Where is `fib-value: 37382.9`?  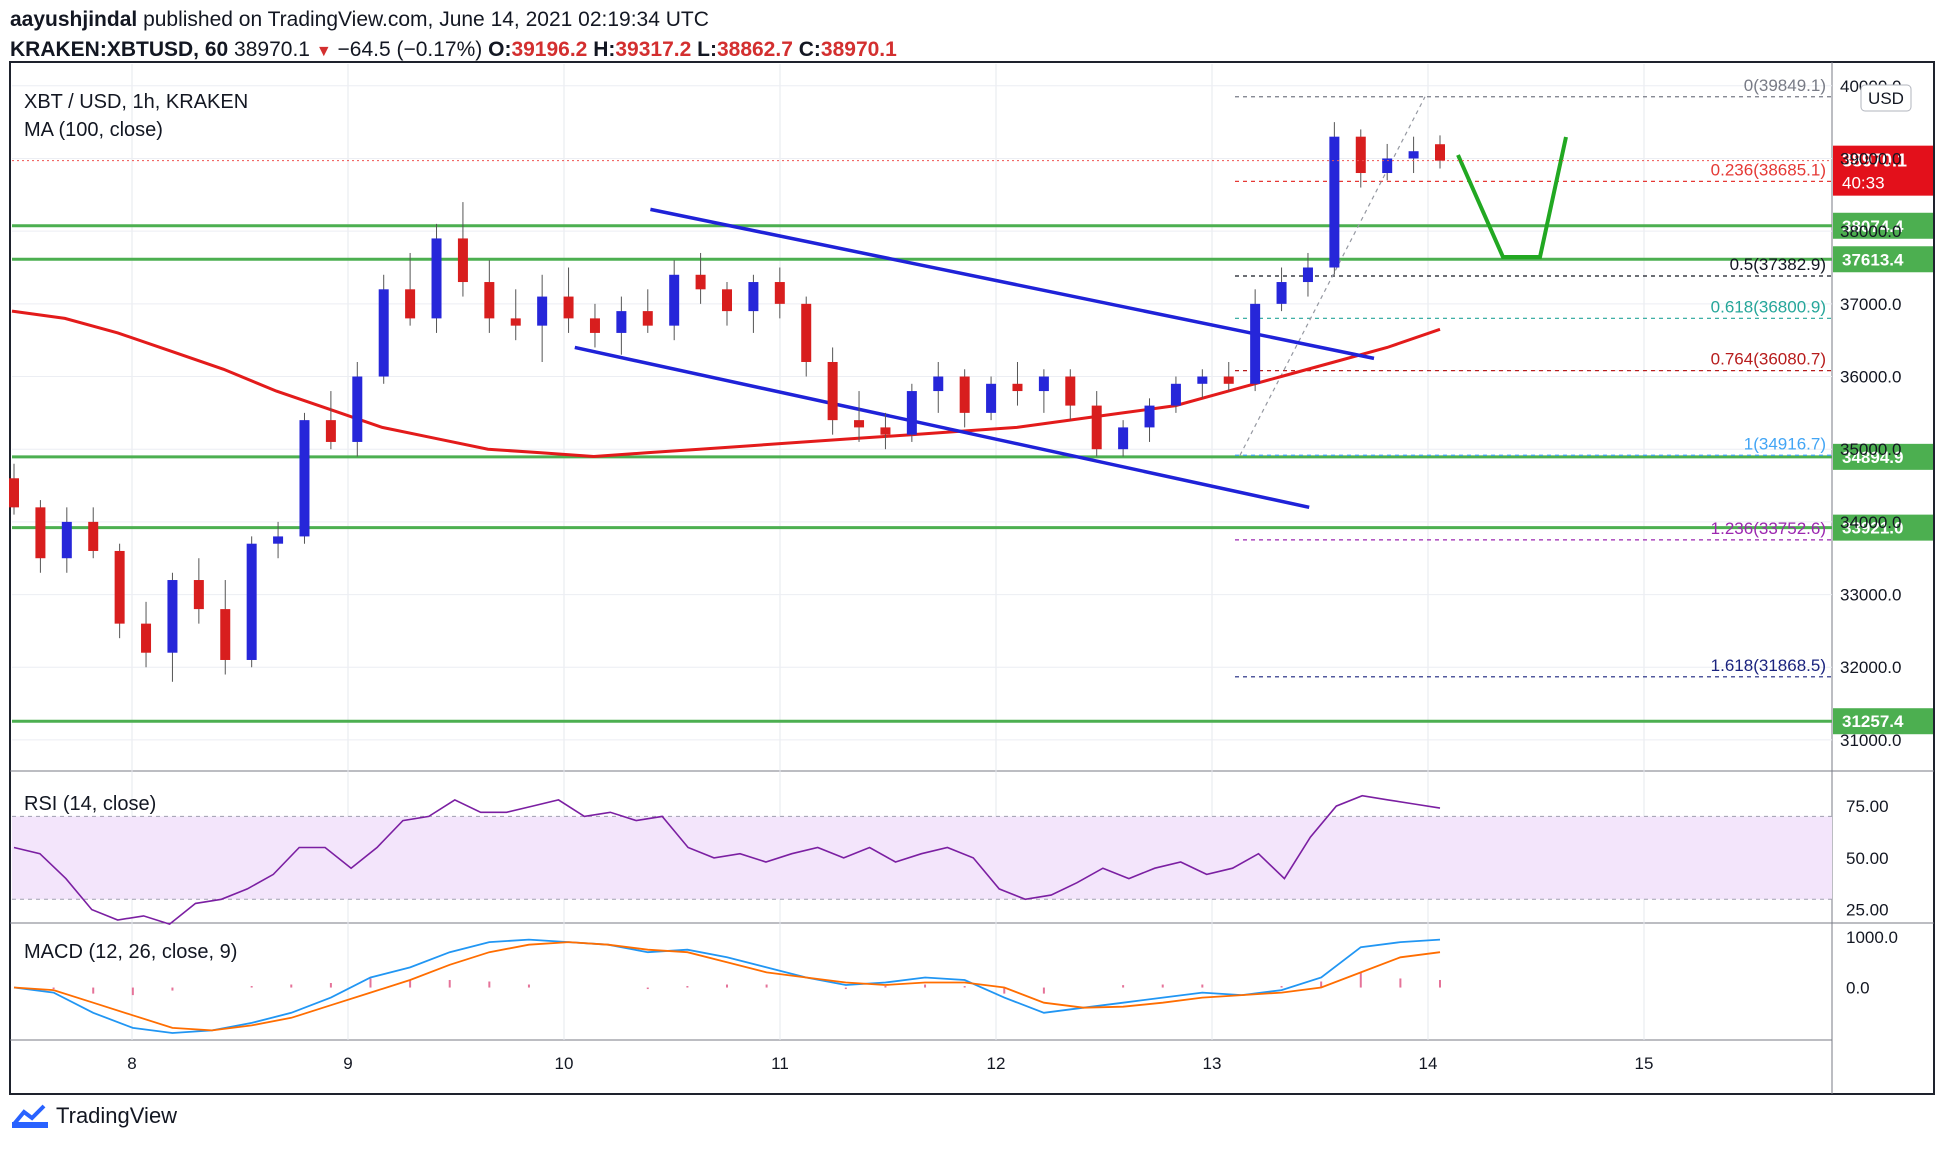 fib-value: 37382.9 is located at coordinates (1789, 264).